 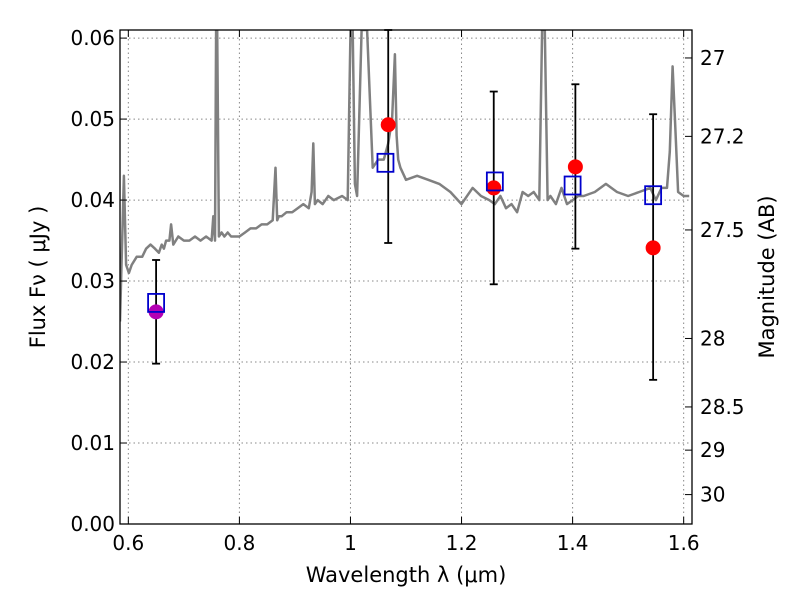 What do you see at coordinates (128, 543) in the screenshot?
I see `x-tick-label: 0.6` at bounding box center [128, 543].